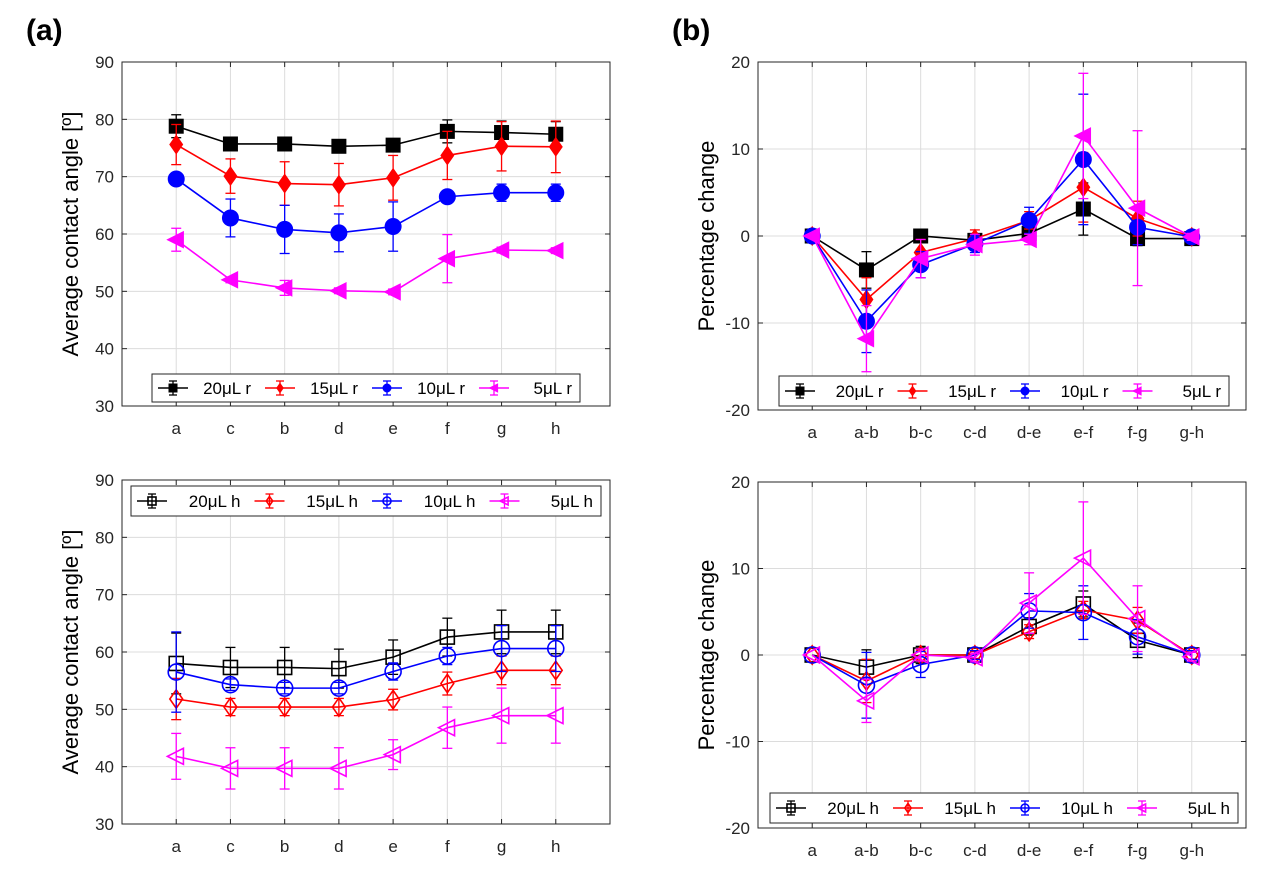 This screenshot has height=874, width=1266. I want to click on y-tick-label: 20, so click(740, 482).